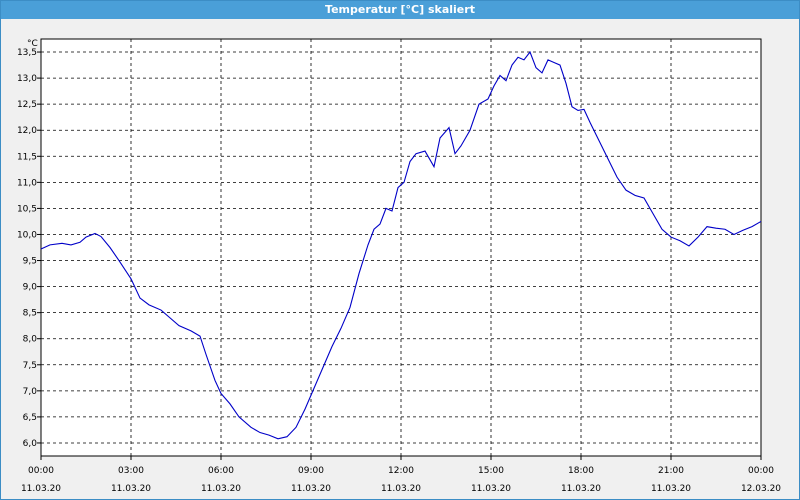 Image resolution: width=800 pixels, height=500 pixels. What do you see at coordinates (30, 340) in the screenshot?
I see `y-tick-label: 8,0` at bounding box center [30, 340].